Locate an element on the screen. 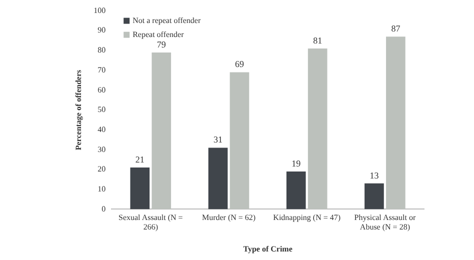 Image resolution: width=474 pixels, height=260 pixels. y-tick-label: 0 is located at coordinates (104, 209).